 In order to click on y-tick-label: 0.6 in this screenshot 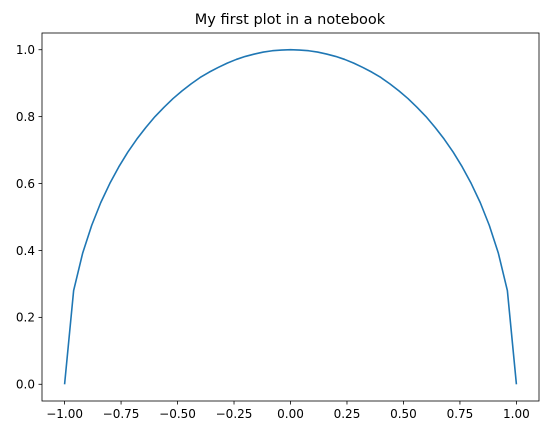, I will do `click(25, 184)`.